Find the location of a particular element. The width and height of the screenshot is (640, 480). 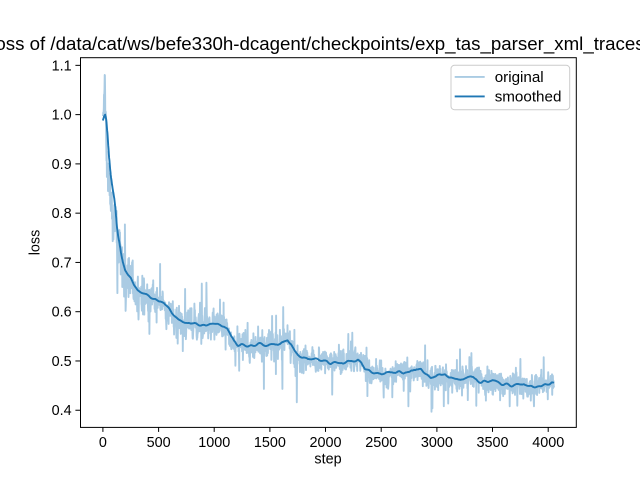

svg-text: 1.0 is located at coordinates (62, 116).